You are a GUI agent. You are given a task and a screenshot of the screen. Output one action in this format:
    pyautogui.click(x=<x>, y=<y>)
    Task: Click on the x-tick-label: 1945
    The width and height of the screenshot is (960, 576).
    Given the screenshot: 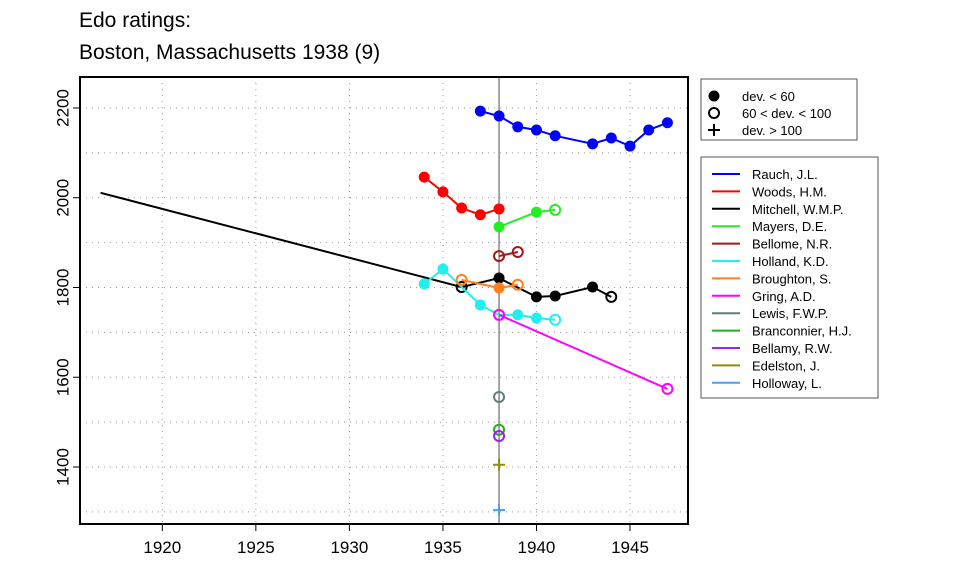 What is the action you would take?
    pyautogui.click(x=630, y=547)
    